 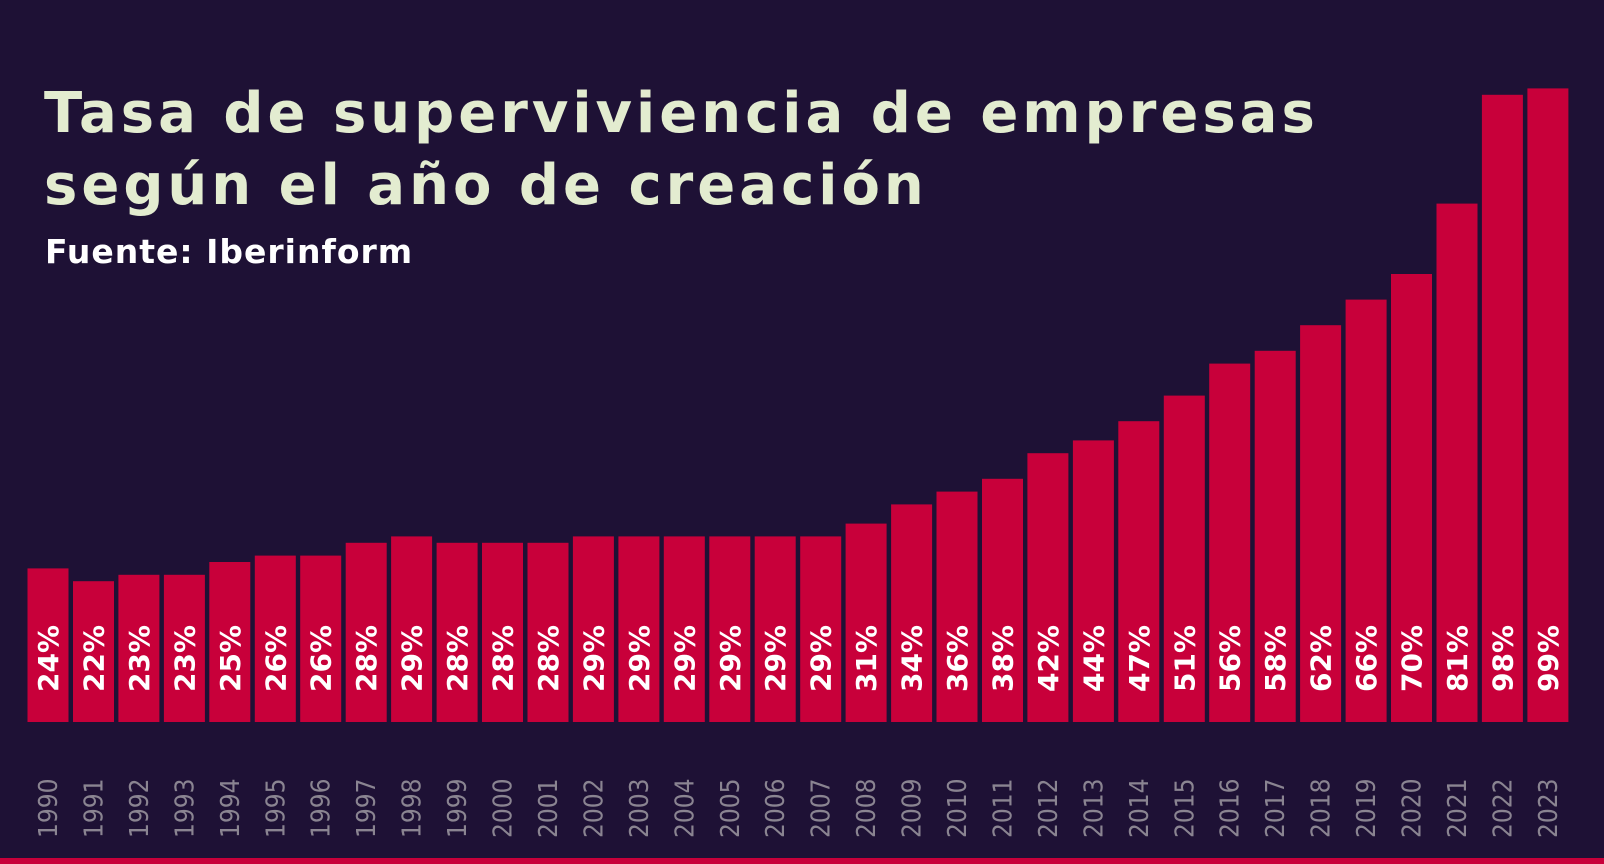 What do you see at coordinates (594, 808) in the screenshot?
I see `x-tick-2002: 2002` at bounding box center [594, 808].